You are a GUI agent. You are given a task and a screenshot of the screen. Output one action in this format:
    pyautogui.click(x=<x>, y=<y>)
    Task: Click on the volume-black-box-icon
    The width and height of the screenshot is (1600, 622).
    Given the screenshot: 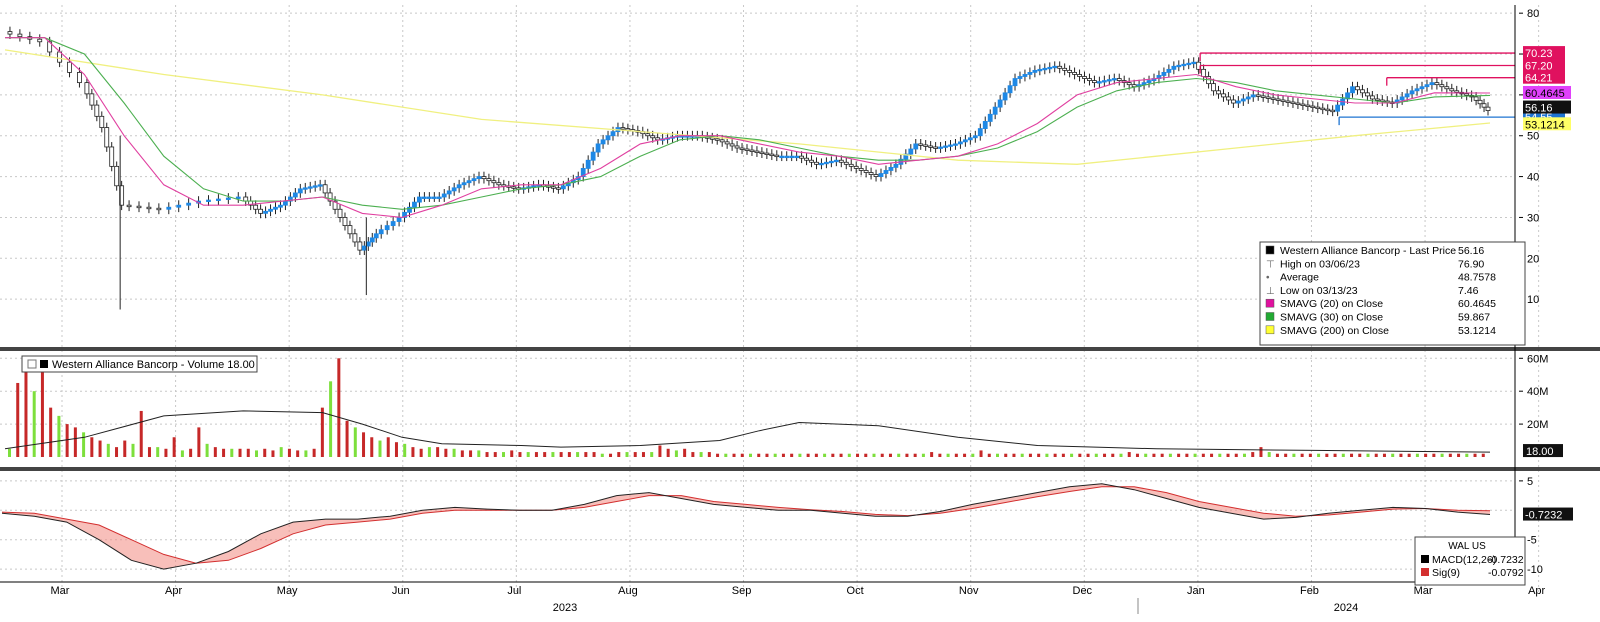 What is the action you would take?
    pyautogui.click(x=44, y=364)
    